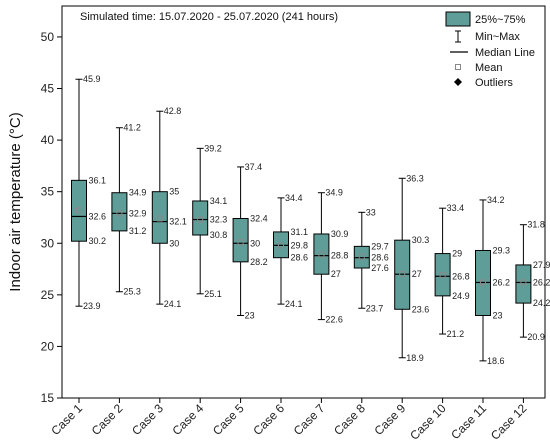  What do you see at coordinates (489, 68) in the screenshot?
I see `legend-mean-label: Mean` at bounding box center [489, 68].